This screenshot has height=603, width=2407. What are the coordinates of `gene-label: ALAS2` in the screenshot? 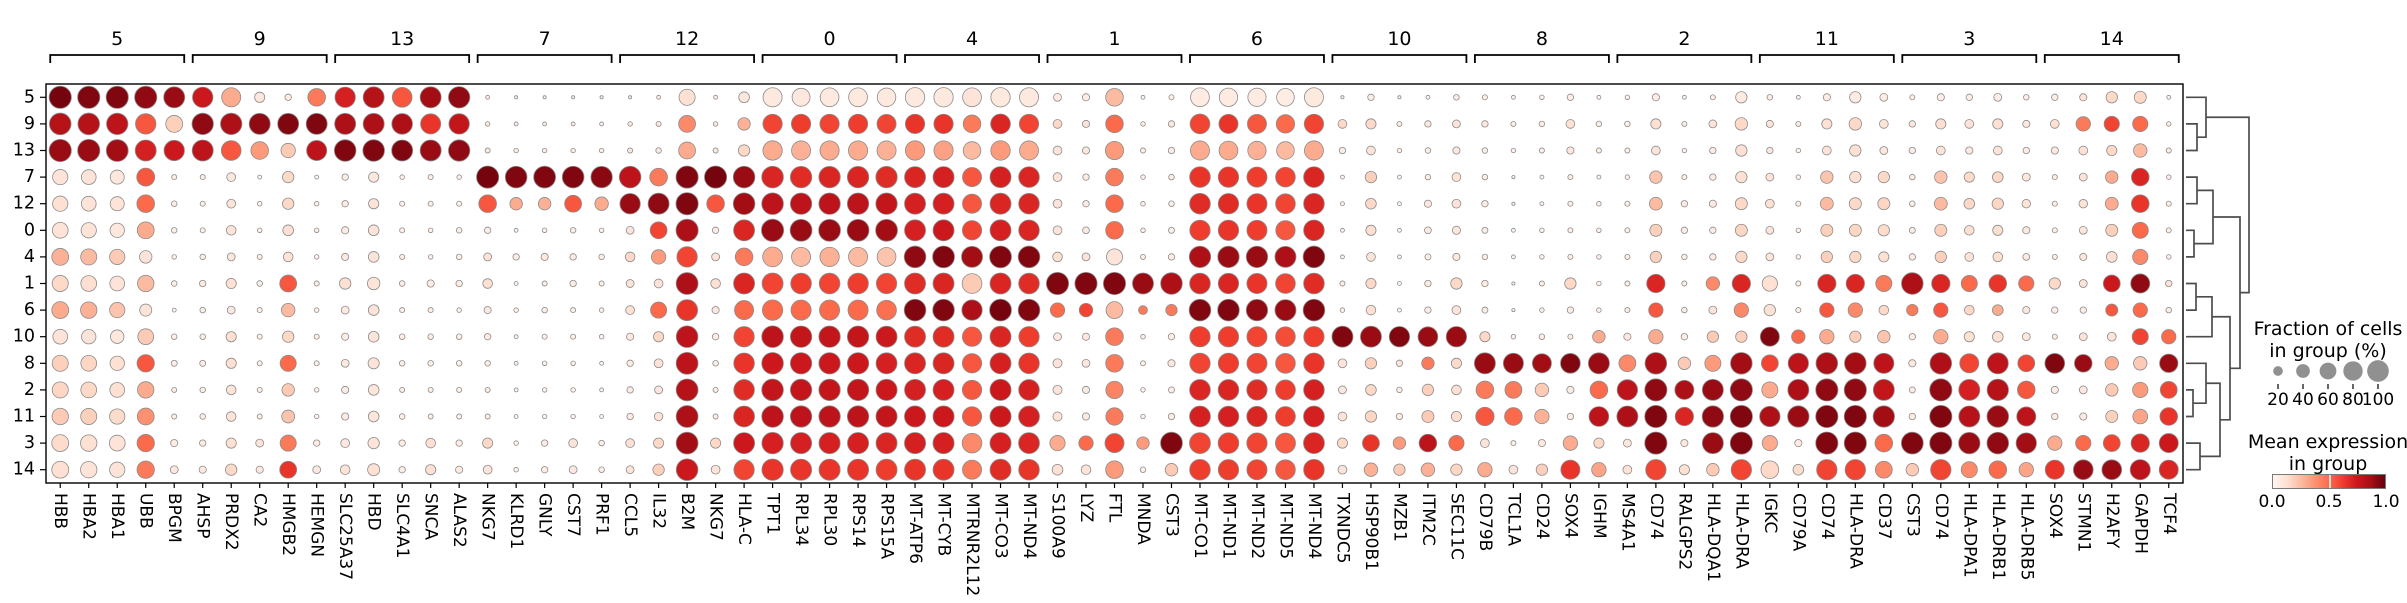 It's located at (459, 520).